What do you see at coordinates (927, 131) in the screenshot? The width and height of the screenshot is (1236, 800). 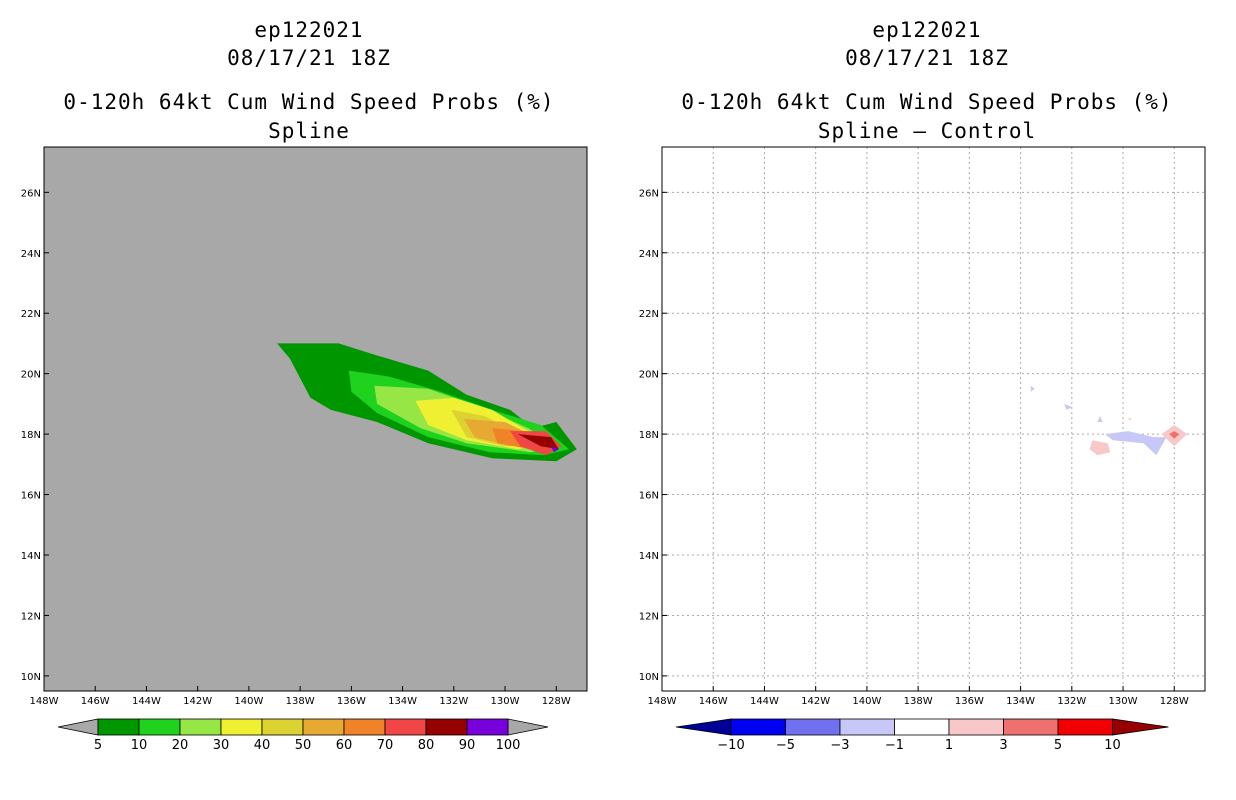 I see `subtitle: Spline – Control` at bounding box center [927, 131].